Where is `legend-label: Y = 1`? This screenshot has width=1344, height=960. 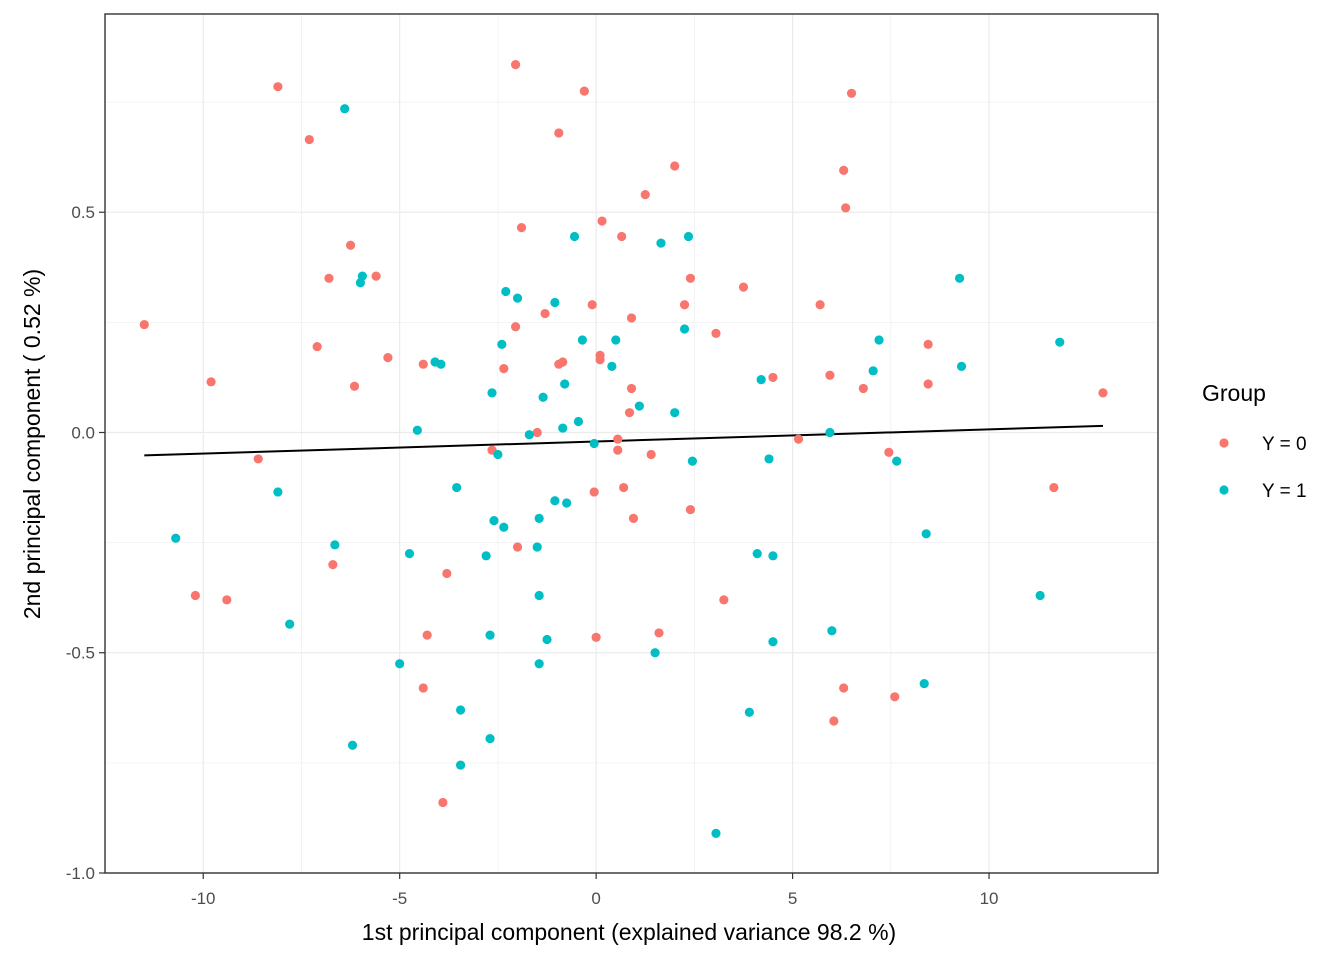 legend-label: Y = 1 is located at coordinates (1284, 491).